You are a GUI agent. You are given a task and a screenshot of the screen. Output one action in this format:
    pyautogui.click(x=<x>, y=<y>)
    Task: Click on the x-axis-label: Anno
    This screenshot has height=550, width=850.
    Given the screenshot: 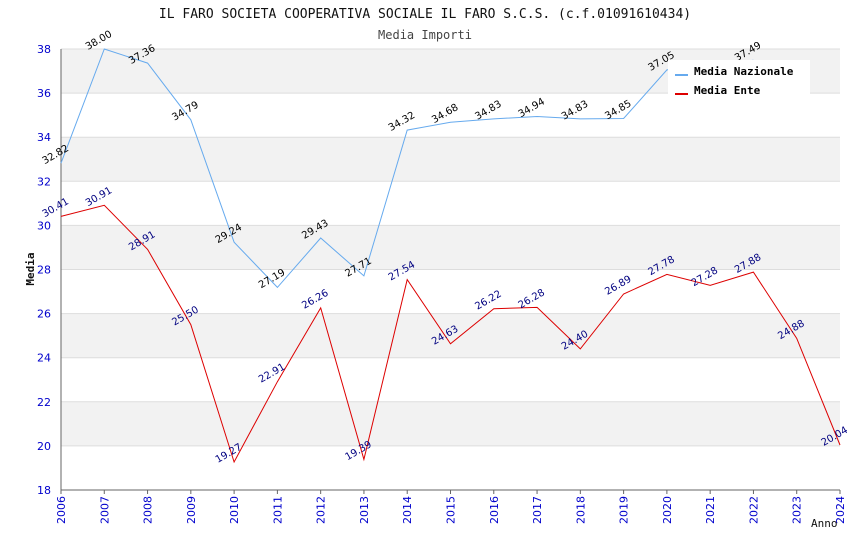 What is the action you would take?
    pyautogui.click(x=824, y=523)
    